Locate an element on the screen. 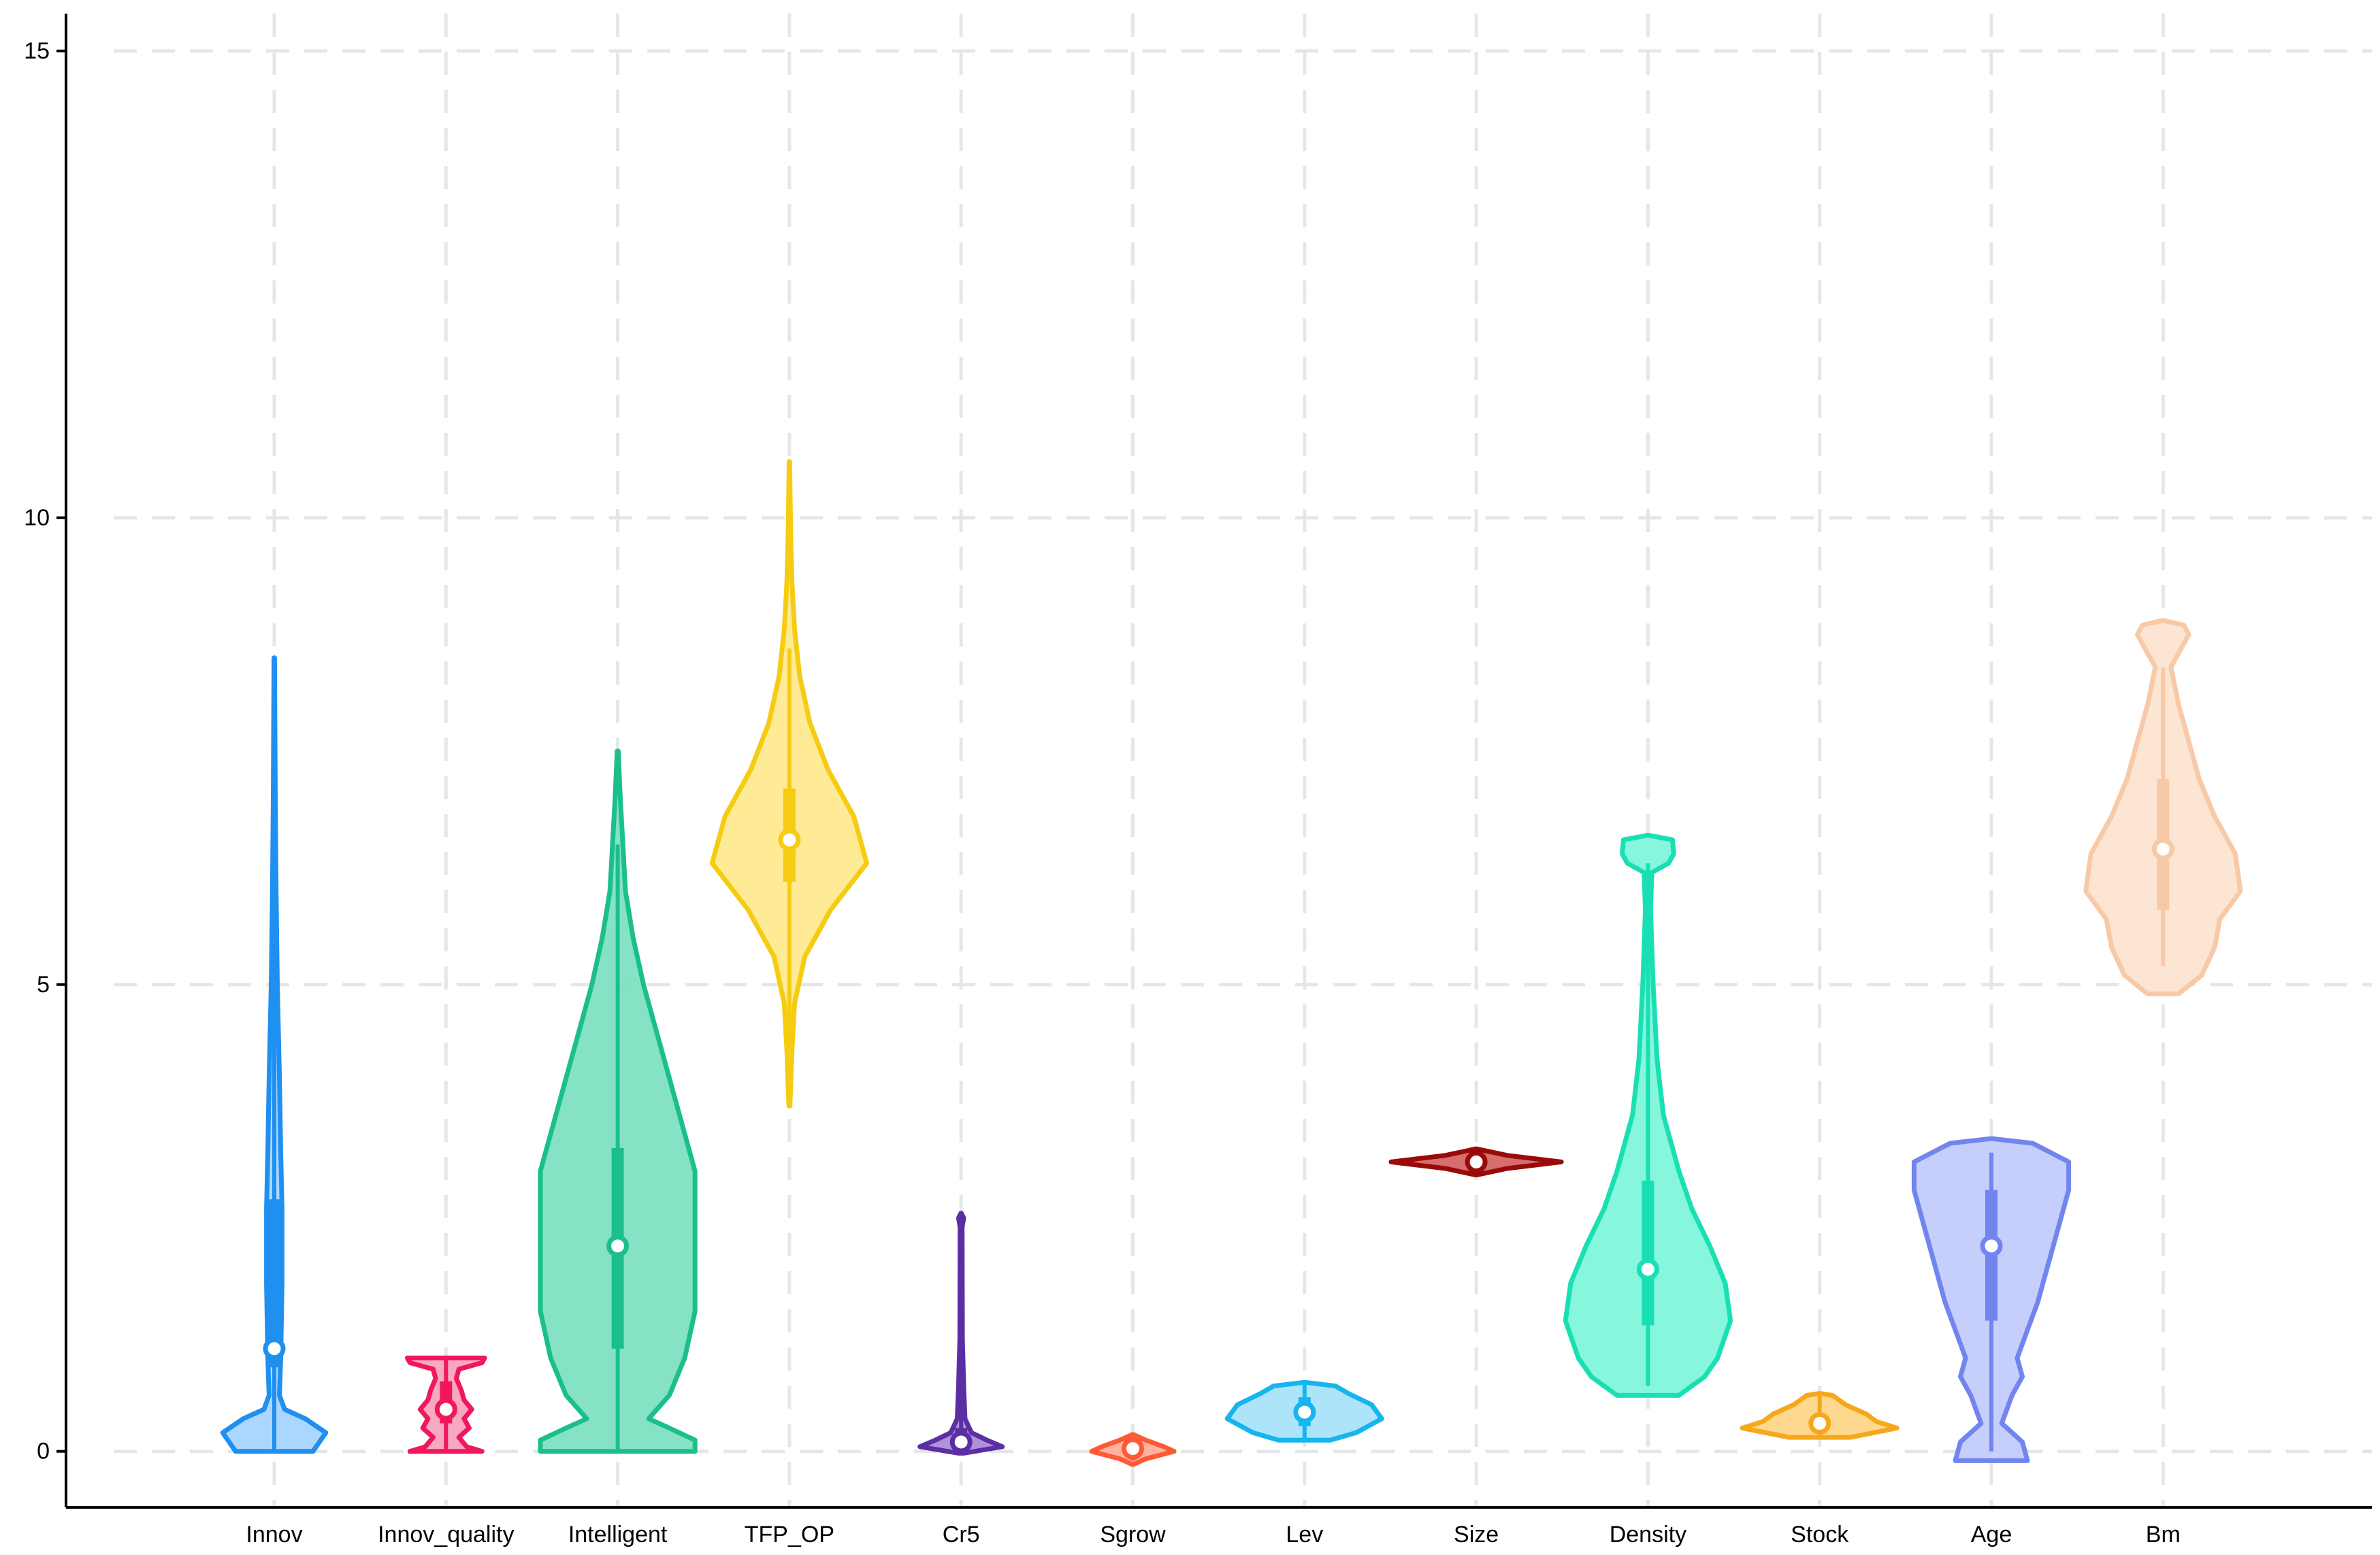 Image resolution: width=2380 pixels, height=1555 pixels. violin-innov_quality is located at coordinates (446, 1405).